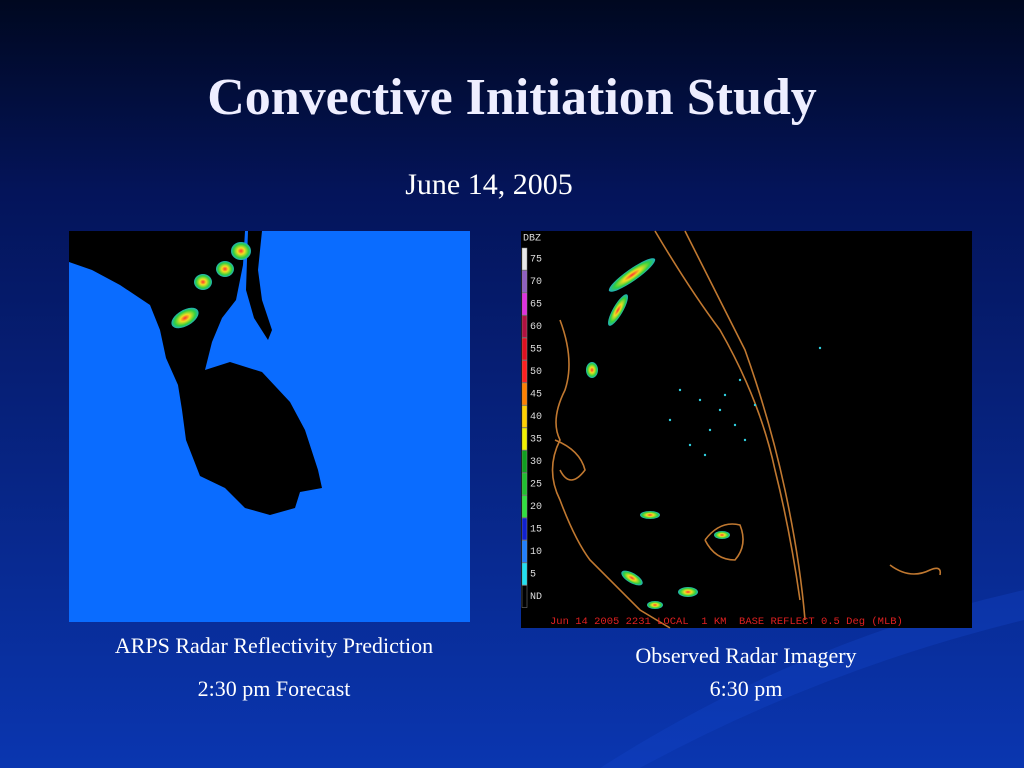 The height and width of the screenshot is (768, 1024). I want to click on legend-label: 60, so click(536, 327).